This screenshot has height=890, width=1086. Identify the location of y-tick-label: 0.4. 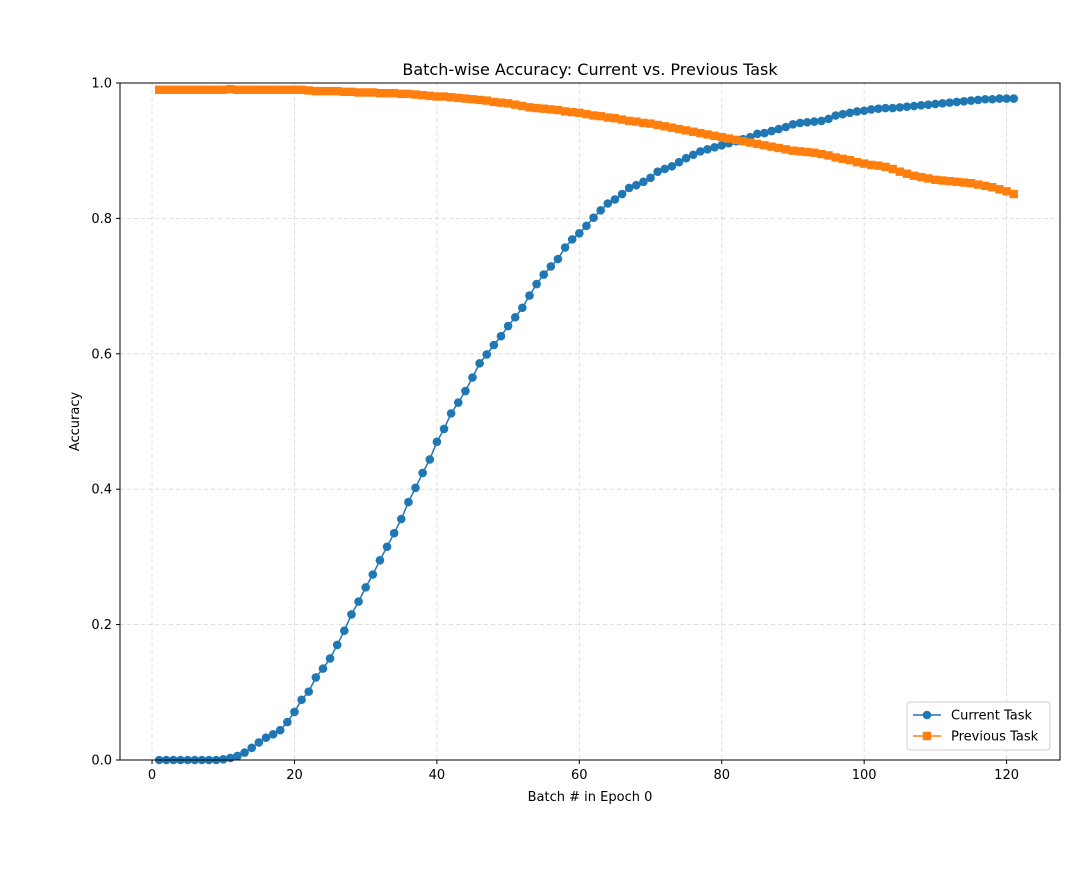
(101, 490).